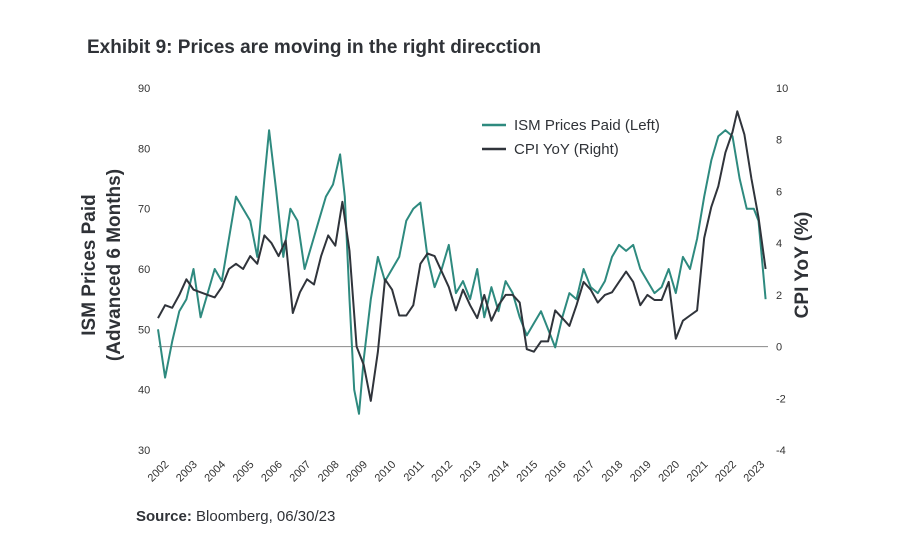 This screenshot has width=900, height=540. What do you see at coordinates (144, 451) in the screenshot?
I see `left-tick-label: 30` at bounding box center [144, 451].